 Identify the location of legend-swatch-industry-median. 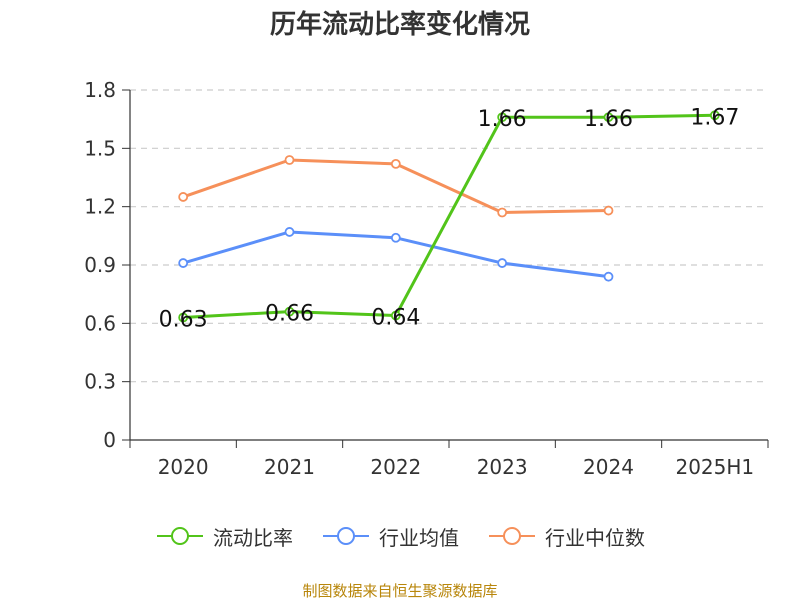
(512, 536).